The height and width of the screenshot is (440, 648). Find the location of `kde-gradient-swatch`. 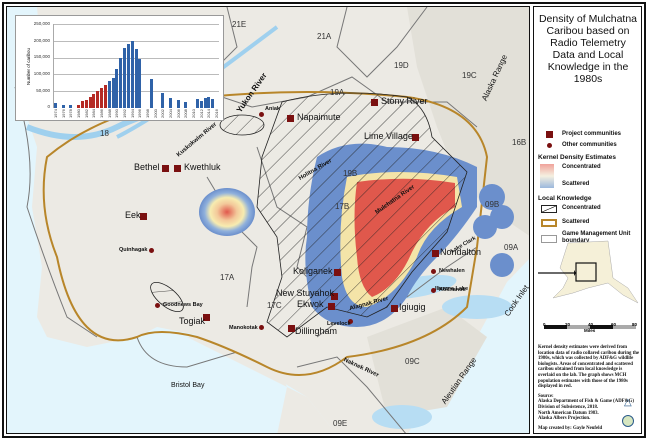

kde-gradient-swatch is located at coordinates (547, 176).